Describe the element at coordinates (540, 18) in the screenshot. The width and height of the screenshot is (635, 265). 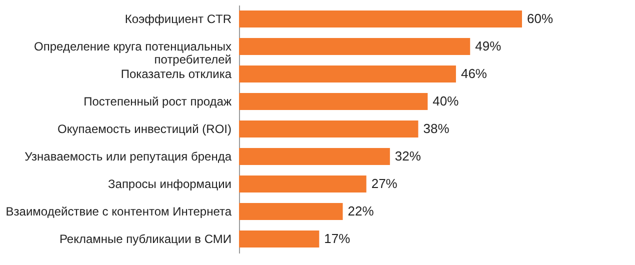
I see `data-label: 60%` at that location.